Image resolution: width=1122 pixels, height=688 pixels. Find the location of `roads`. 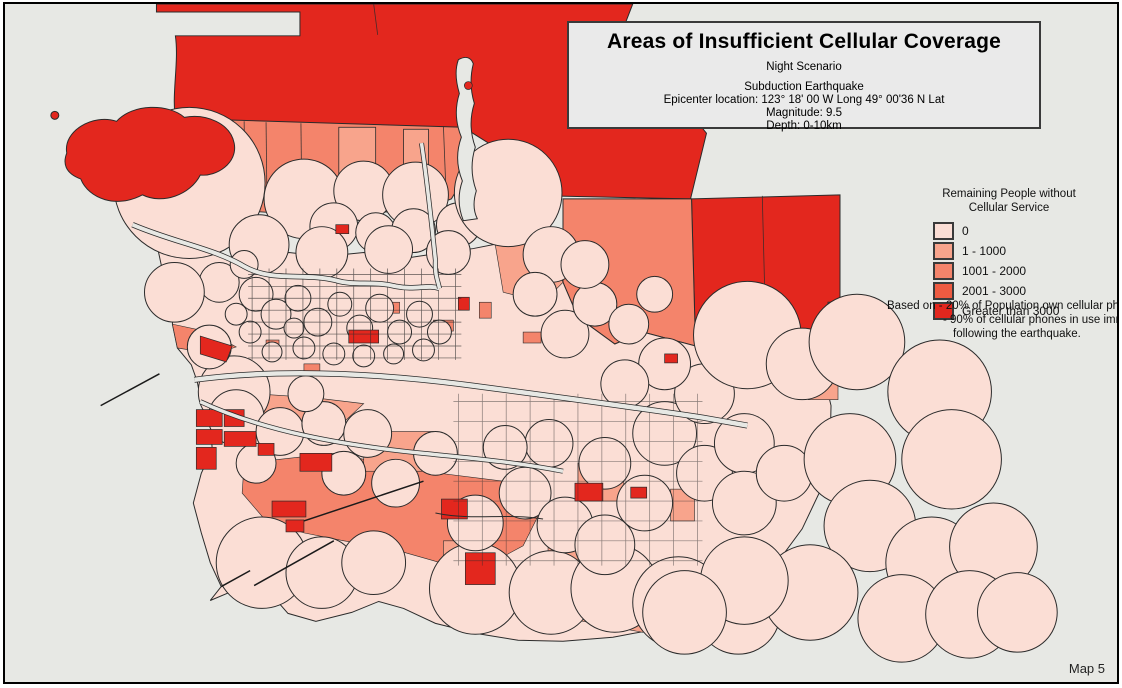

roads is located at coordinates (262, 480).